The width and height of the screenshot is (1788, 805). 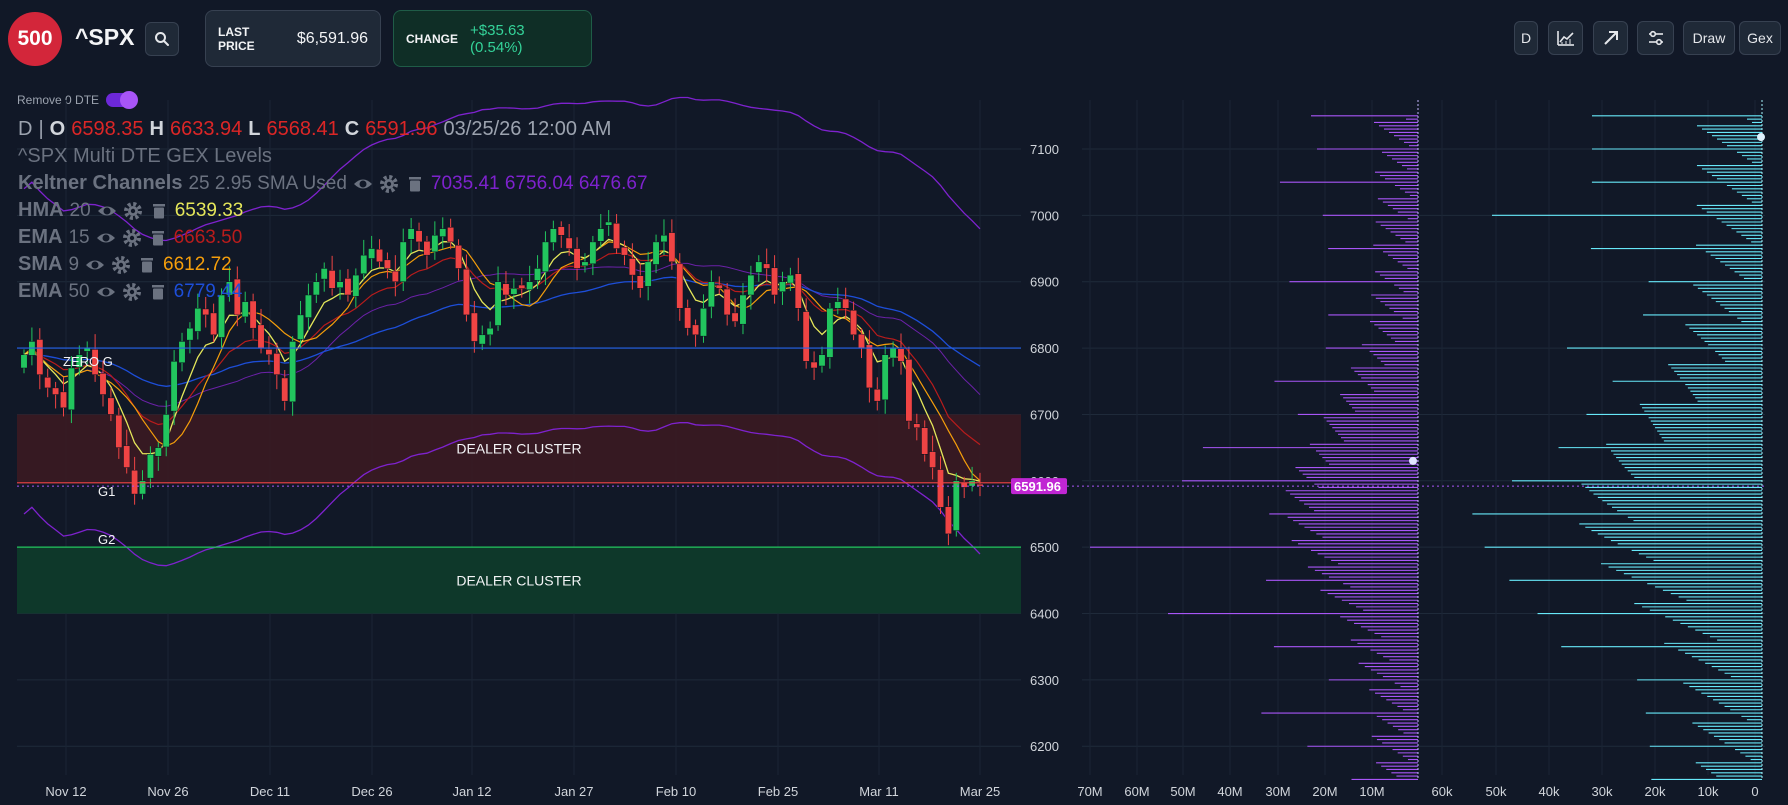 I want to click on ohlc-open: 6598.35, so click(x=107, y=129).